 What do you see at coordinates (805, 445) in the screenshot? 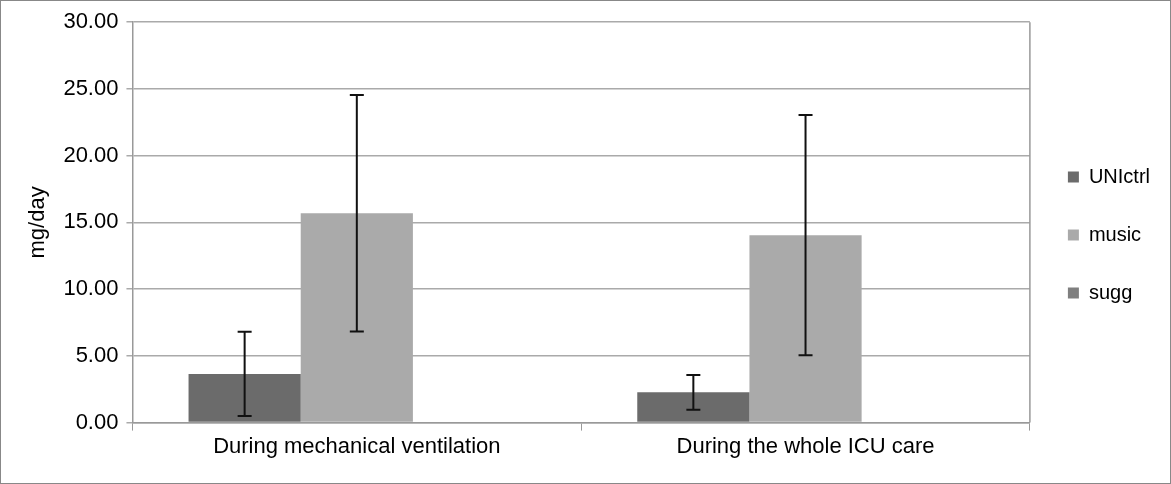
I see `x-tick-label: During the whole ICU care` at bounding box center [805, 445].